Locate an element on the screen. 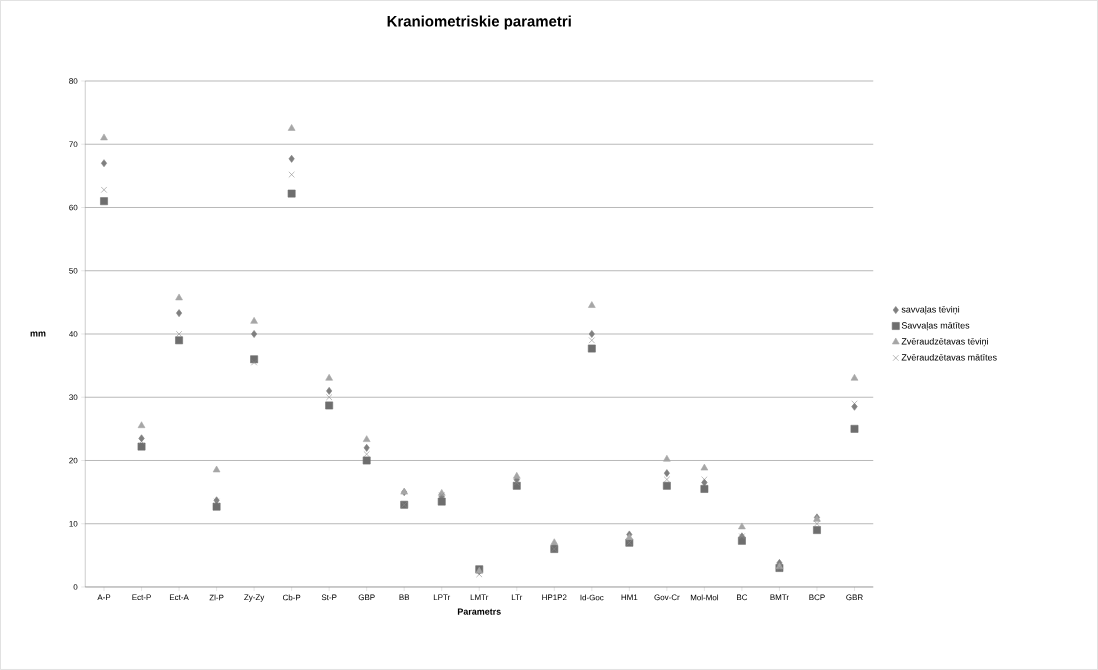 The height and width of the screenshot is (670, 1098). chart-title: Kraniometriskie parametri is located at coordinates (479, 22).